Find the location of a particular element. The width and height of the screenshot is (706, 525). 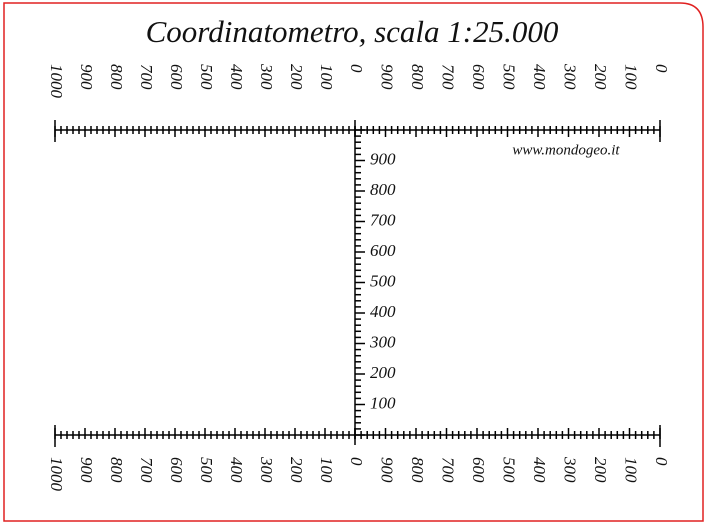

vertical-label: 100 is located at coordinates (383, 402).